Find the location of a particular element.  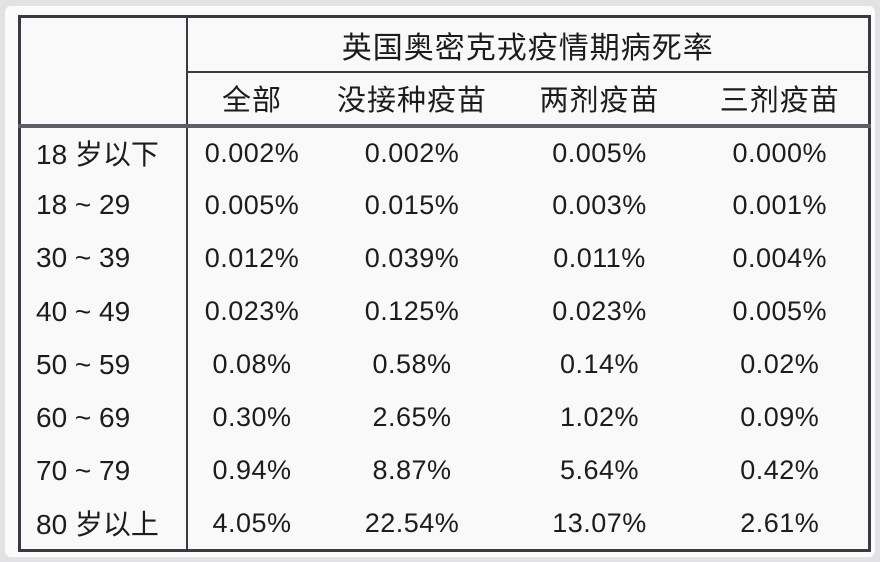

column-header-three-doses: 三剂疫苗 is located at coordinates (780, 99).